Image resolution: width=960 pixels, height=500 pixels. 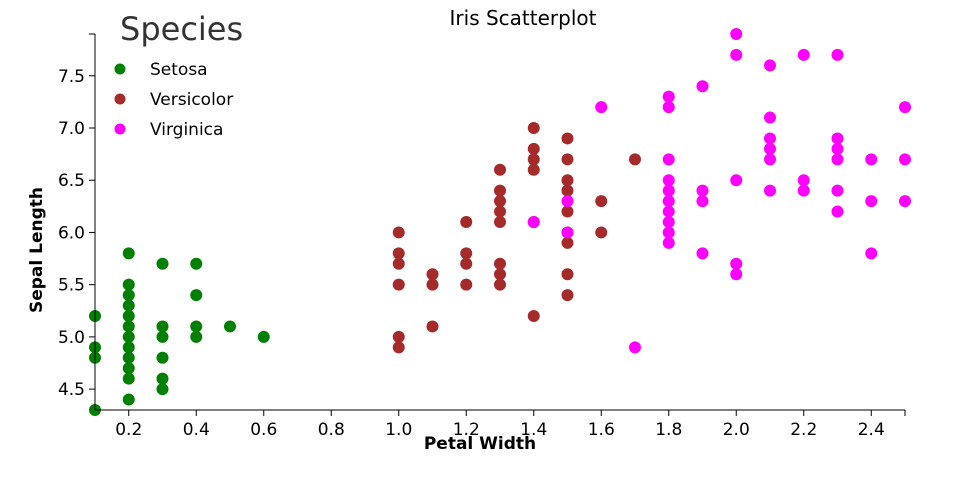 I want to click on x-axis-title: Petal Width, so click(x=480, y=444).